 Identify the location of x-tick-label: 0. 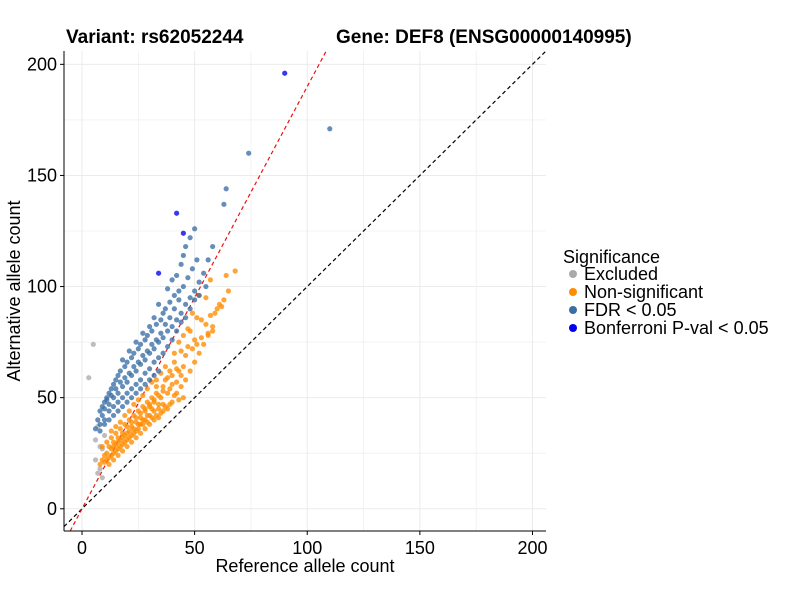
(82, 548).